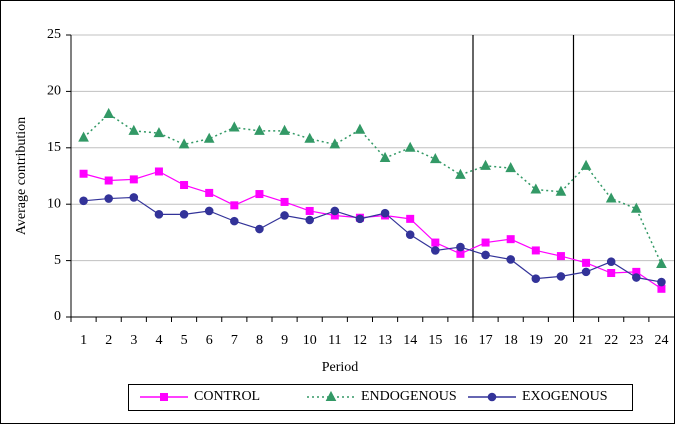  What do you see at coordinates (54, 91) in the screenshot?
I see `y-tick-label: 20` at bounding box center [54, 91].